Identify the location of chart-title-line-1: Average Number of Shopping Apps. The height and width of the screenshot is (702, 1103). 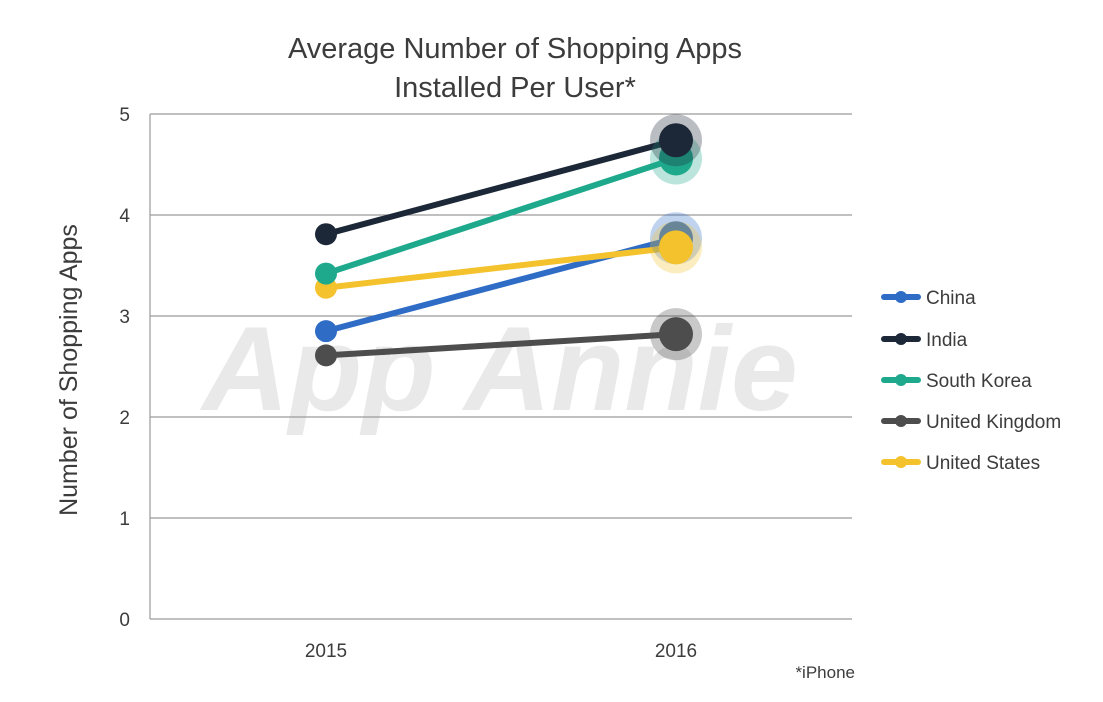
(515, 49).